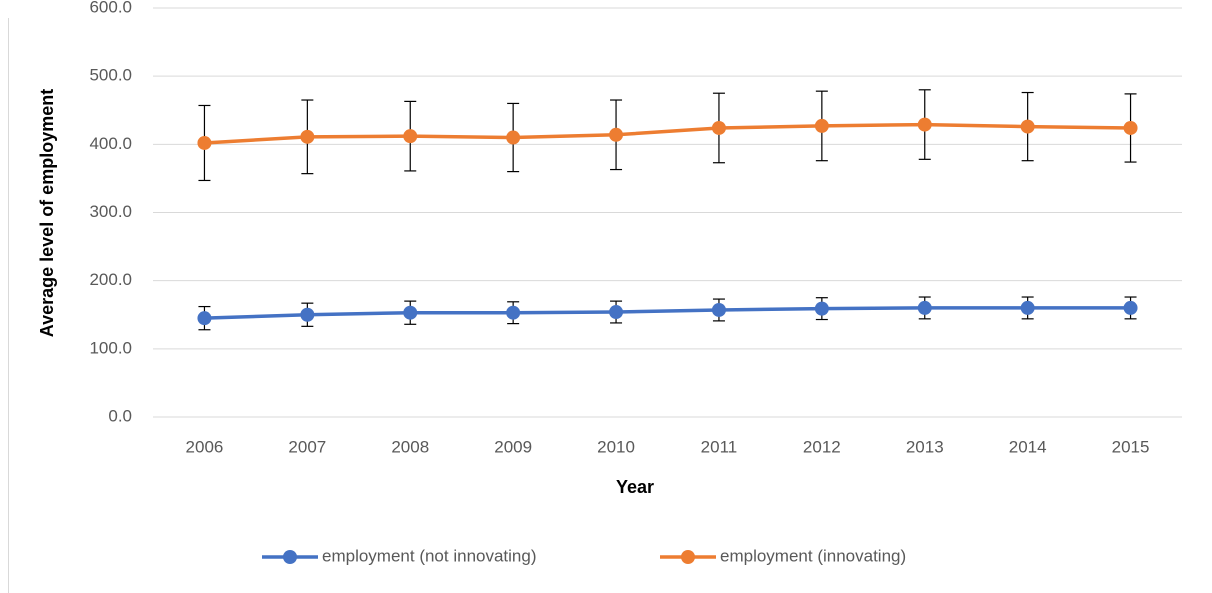 The height and width of the screenshot is (593, 1212). I want to click on x-tick-label: 2013, so click(925, 446).